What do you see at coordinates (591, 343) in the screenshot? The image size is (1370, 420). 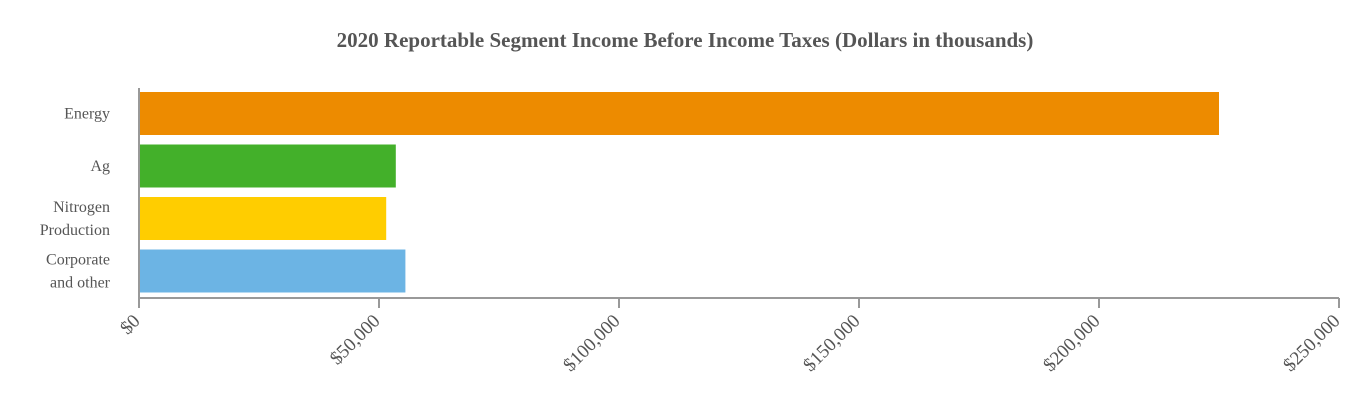 I see `x-tick-label: $100,000` at bounding box center [591, 343].